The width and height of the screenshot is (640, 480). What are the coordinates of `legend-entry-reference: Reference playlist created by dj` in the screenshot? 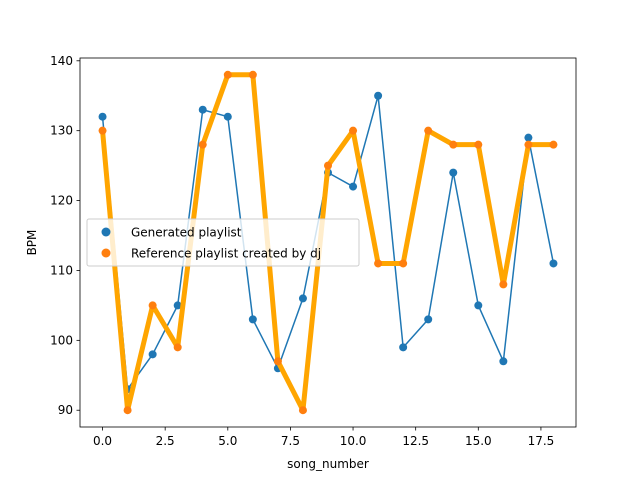 It's located at (226, 254).